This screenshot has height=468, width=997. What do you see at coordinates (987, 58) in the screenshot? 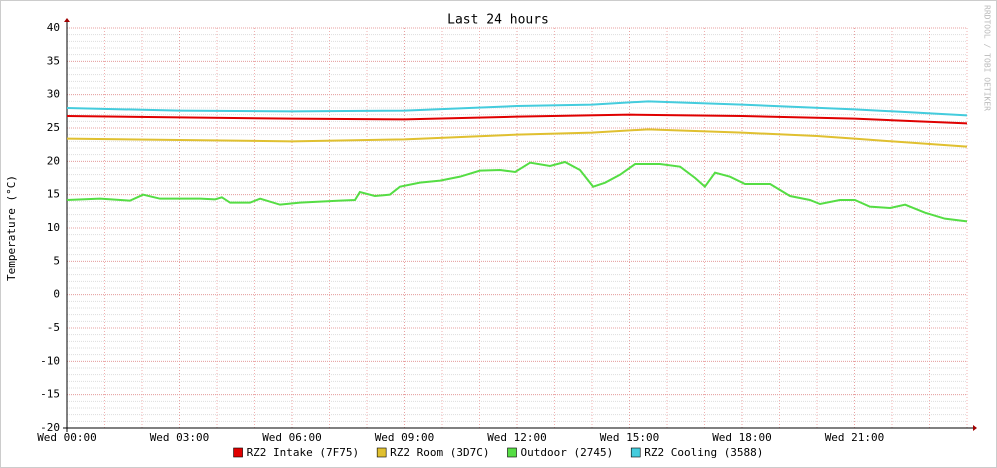
I see `watermark: RRDTOOL / TOBI OETIKER` at bounding box center [987, 58].